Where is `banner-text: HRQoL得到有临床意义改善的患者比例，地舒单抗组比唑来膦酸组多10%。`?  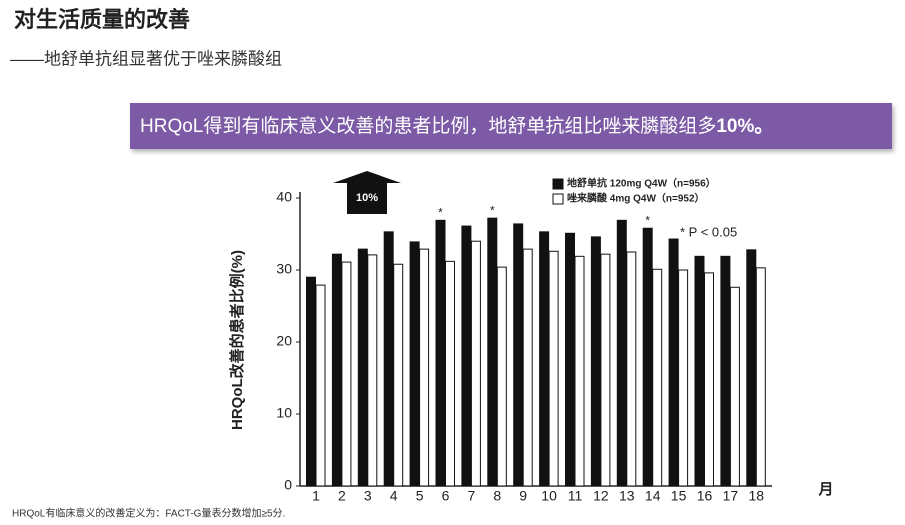
banner-text: HRQoL得到有临床意义改善的患者比例，地舒单抗组比唑来膦酸组多10%。 is located at coordinates (456, 126).